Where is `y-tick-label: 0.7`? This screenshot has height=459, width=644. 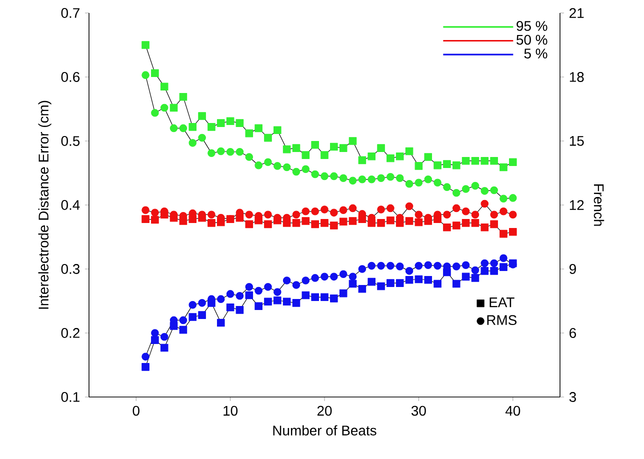 y-tick-label: 0.7 is located at coordinates (70, 13).